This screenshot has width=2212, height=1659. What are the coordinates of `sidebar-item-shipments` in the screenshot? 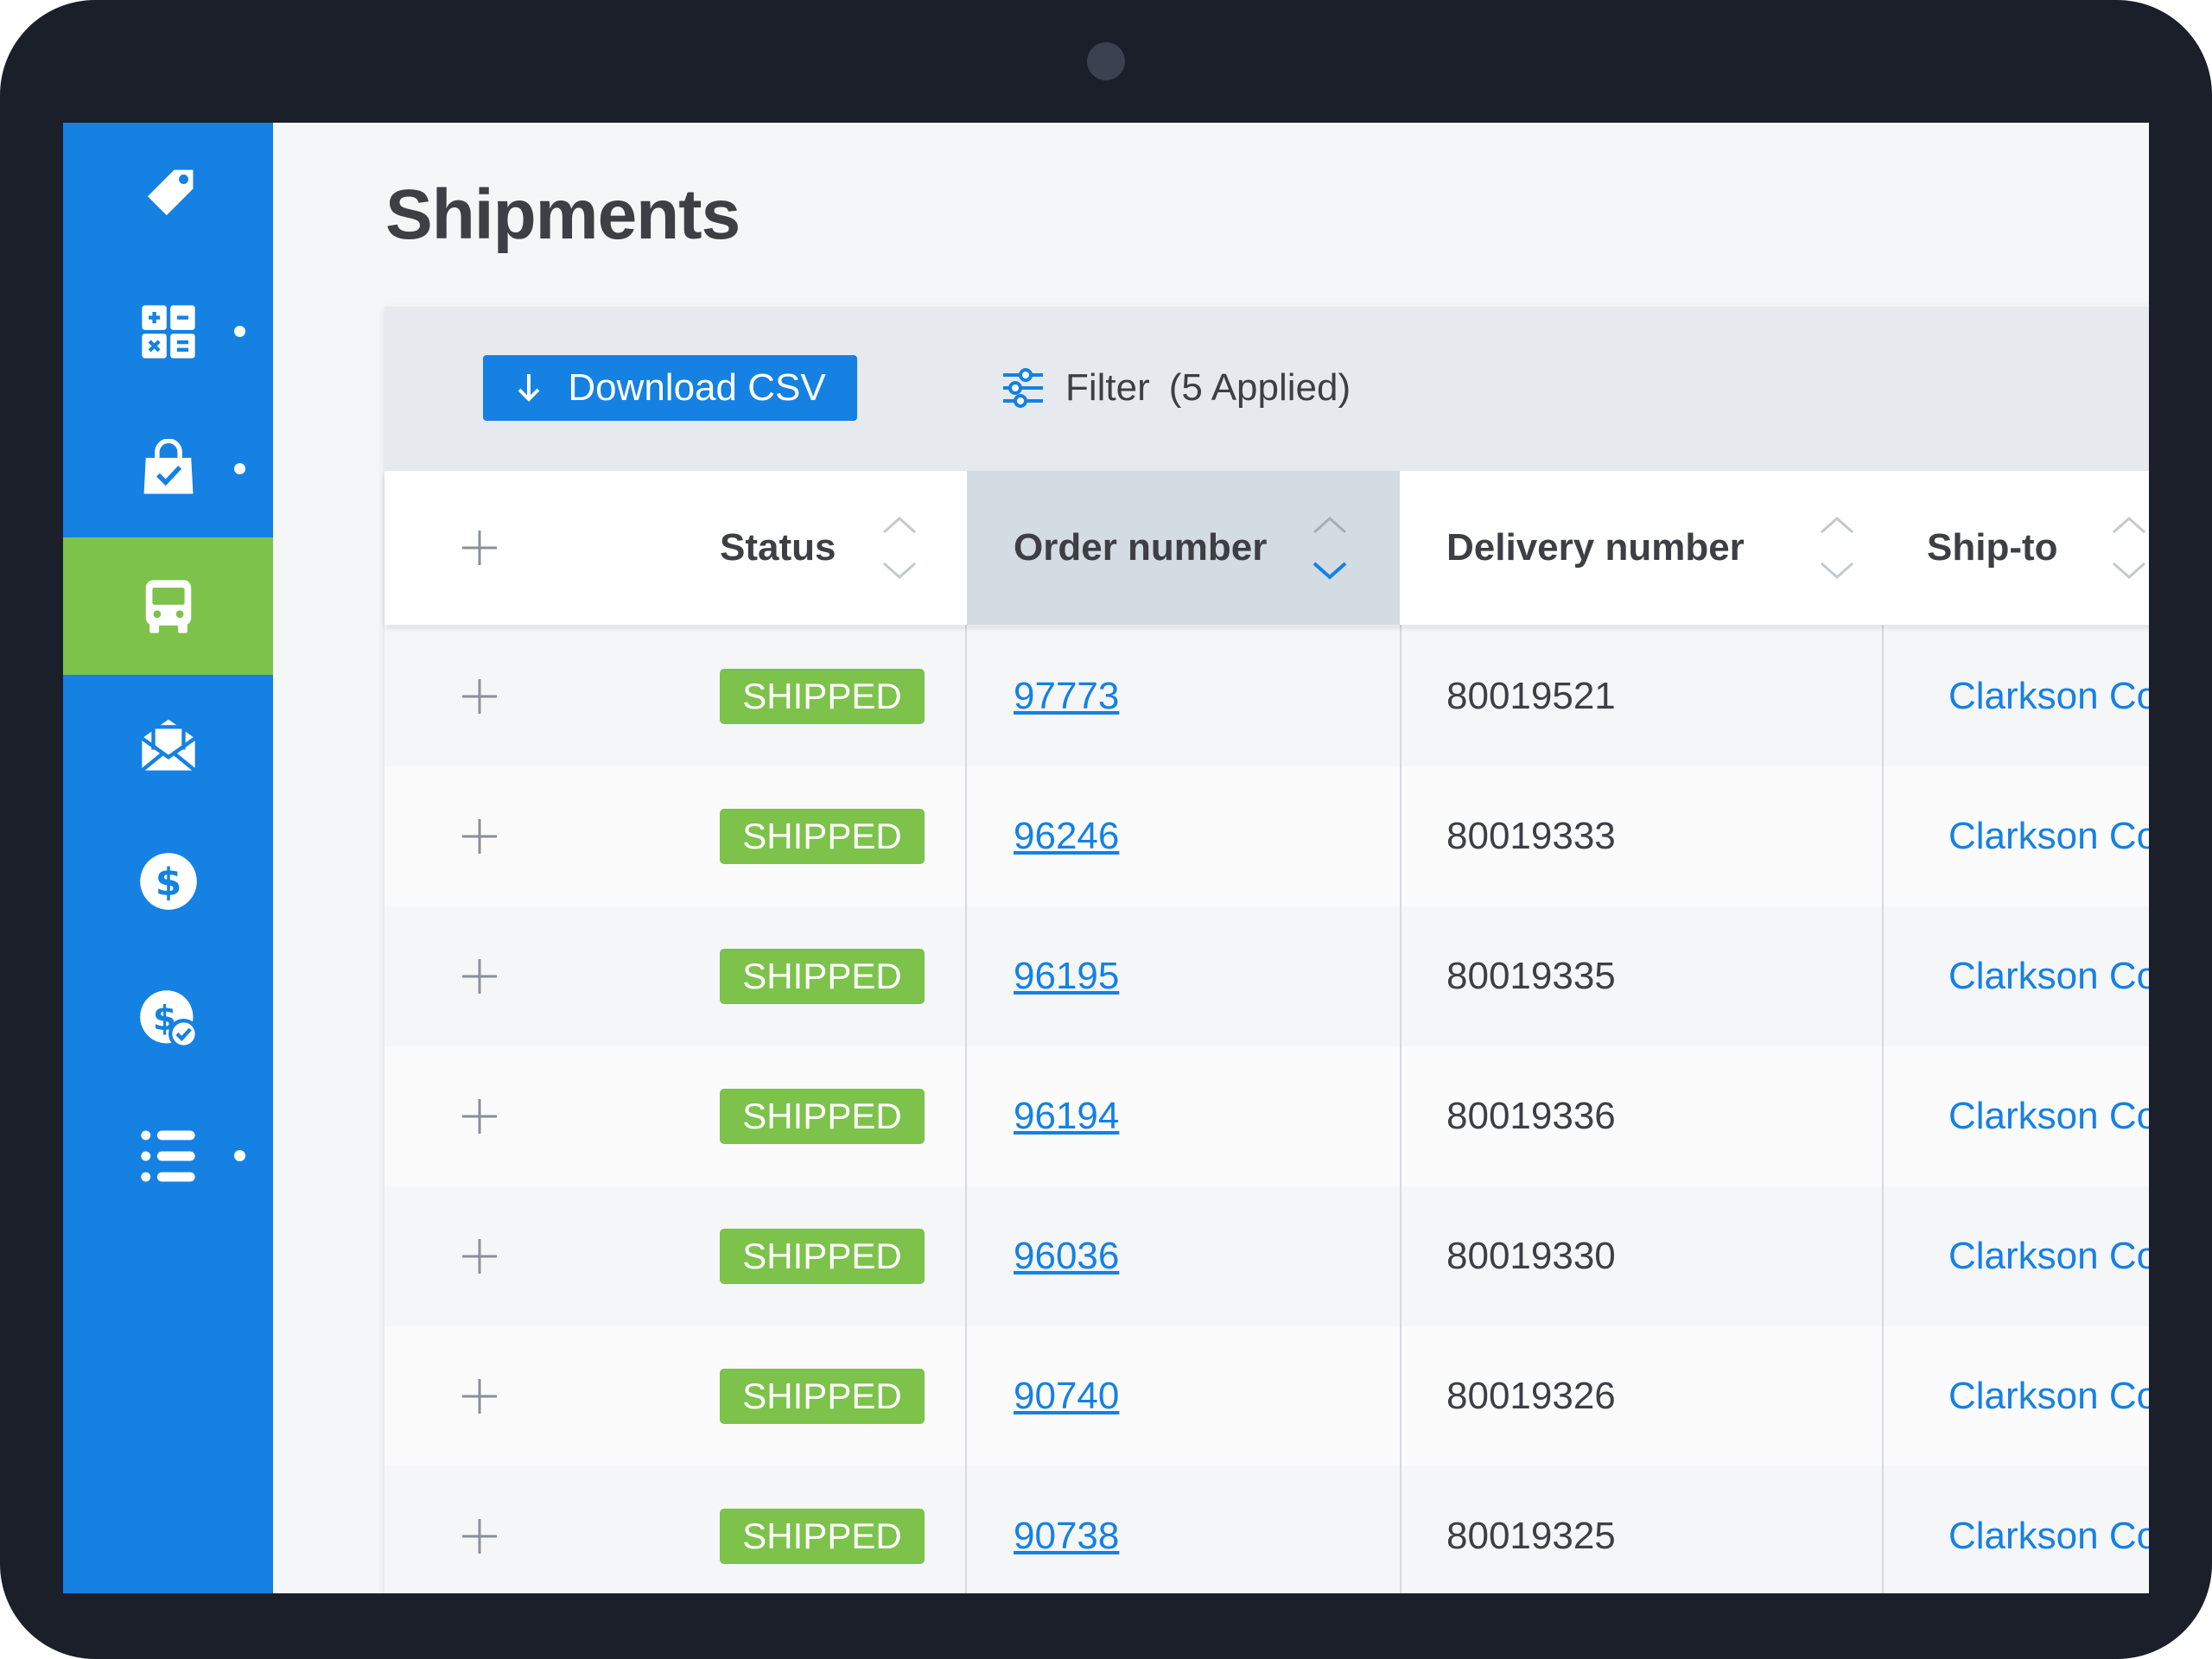 It's located at (168, 606).